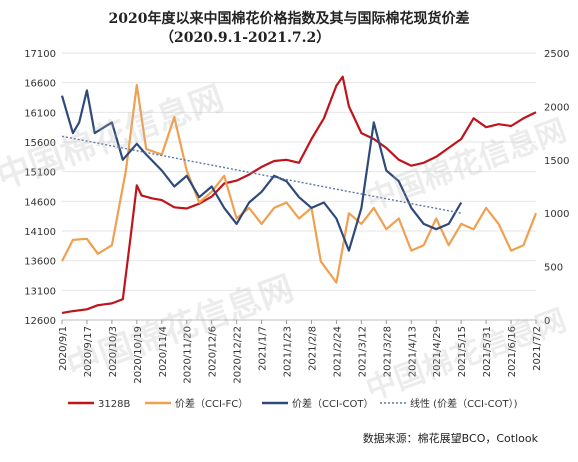 The width and height of the screenshot is (578, 462). Describe the element at coordinates (553, 268) in the screenshot. I see `right-tick-label-1: 500` at that location.